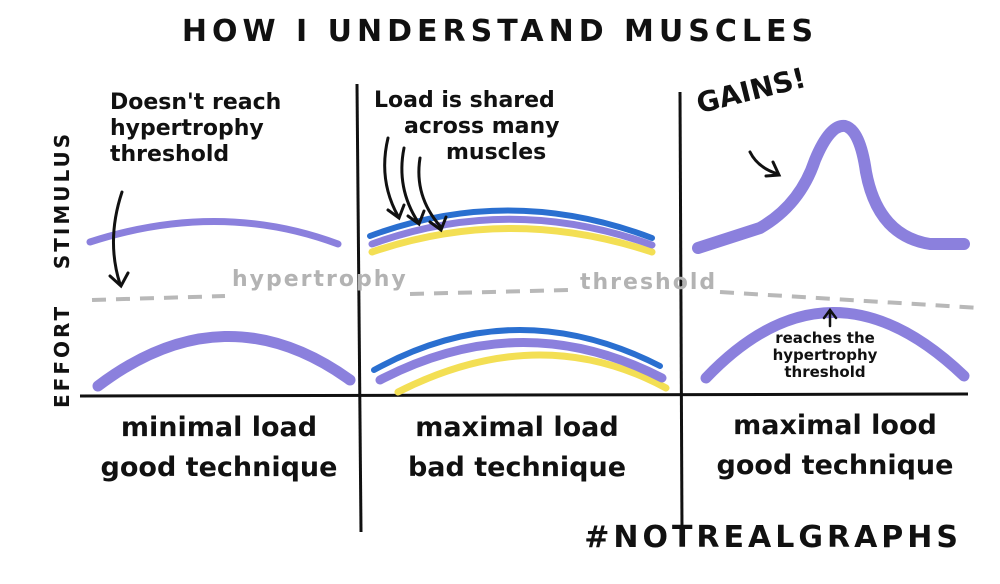 This screenshot has height=584, width=1000. What do you see at coordinates (517, 350) in the screenshot?
I see `panel2-effort-curve-blue` at bounding box center [517, 350].